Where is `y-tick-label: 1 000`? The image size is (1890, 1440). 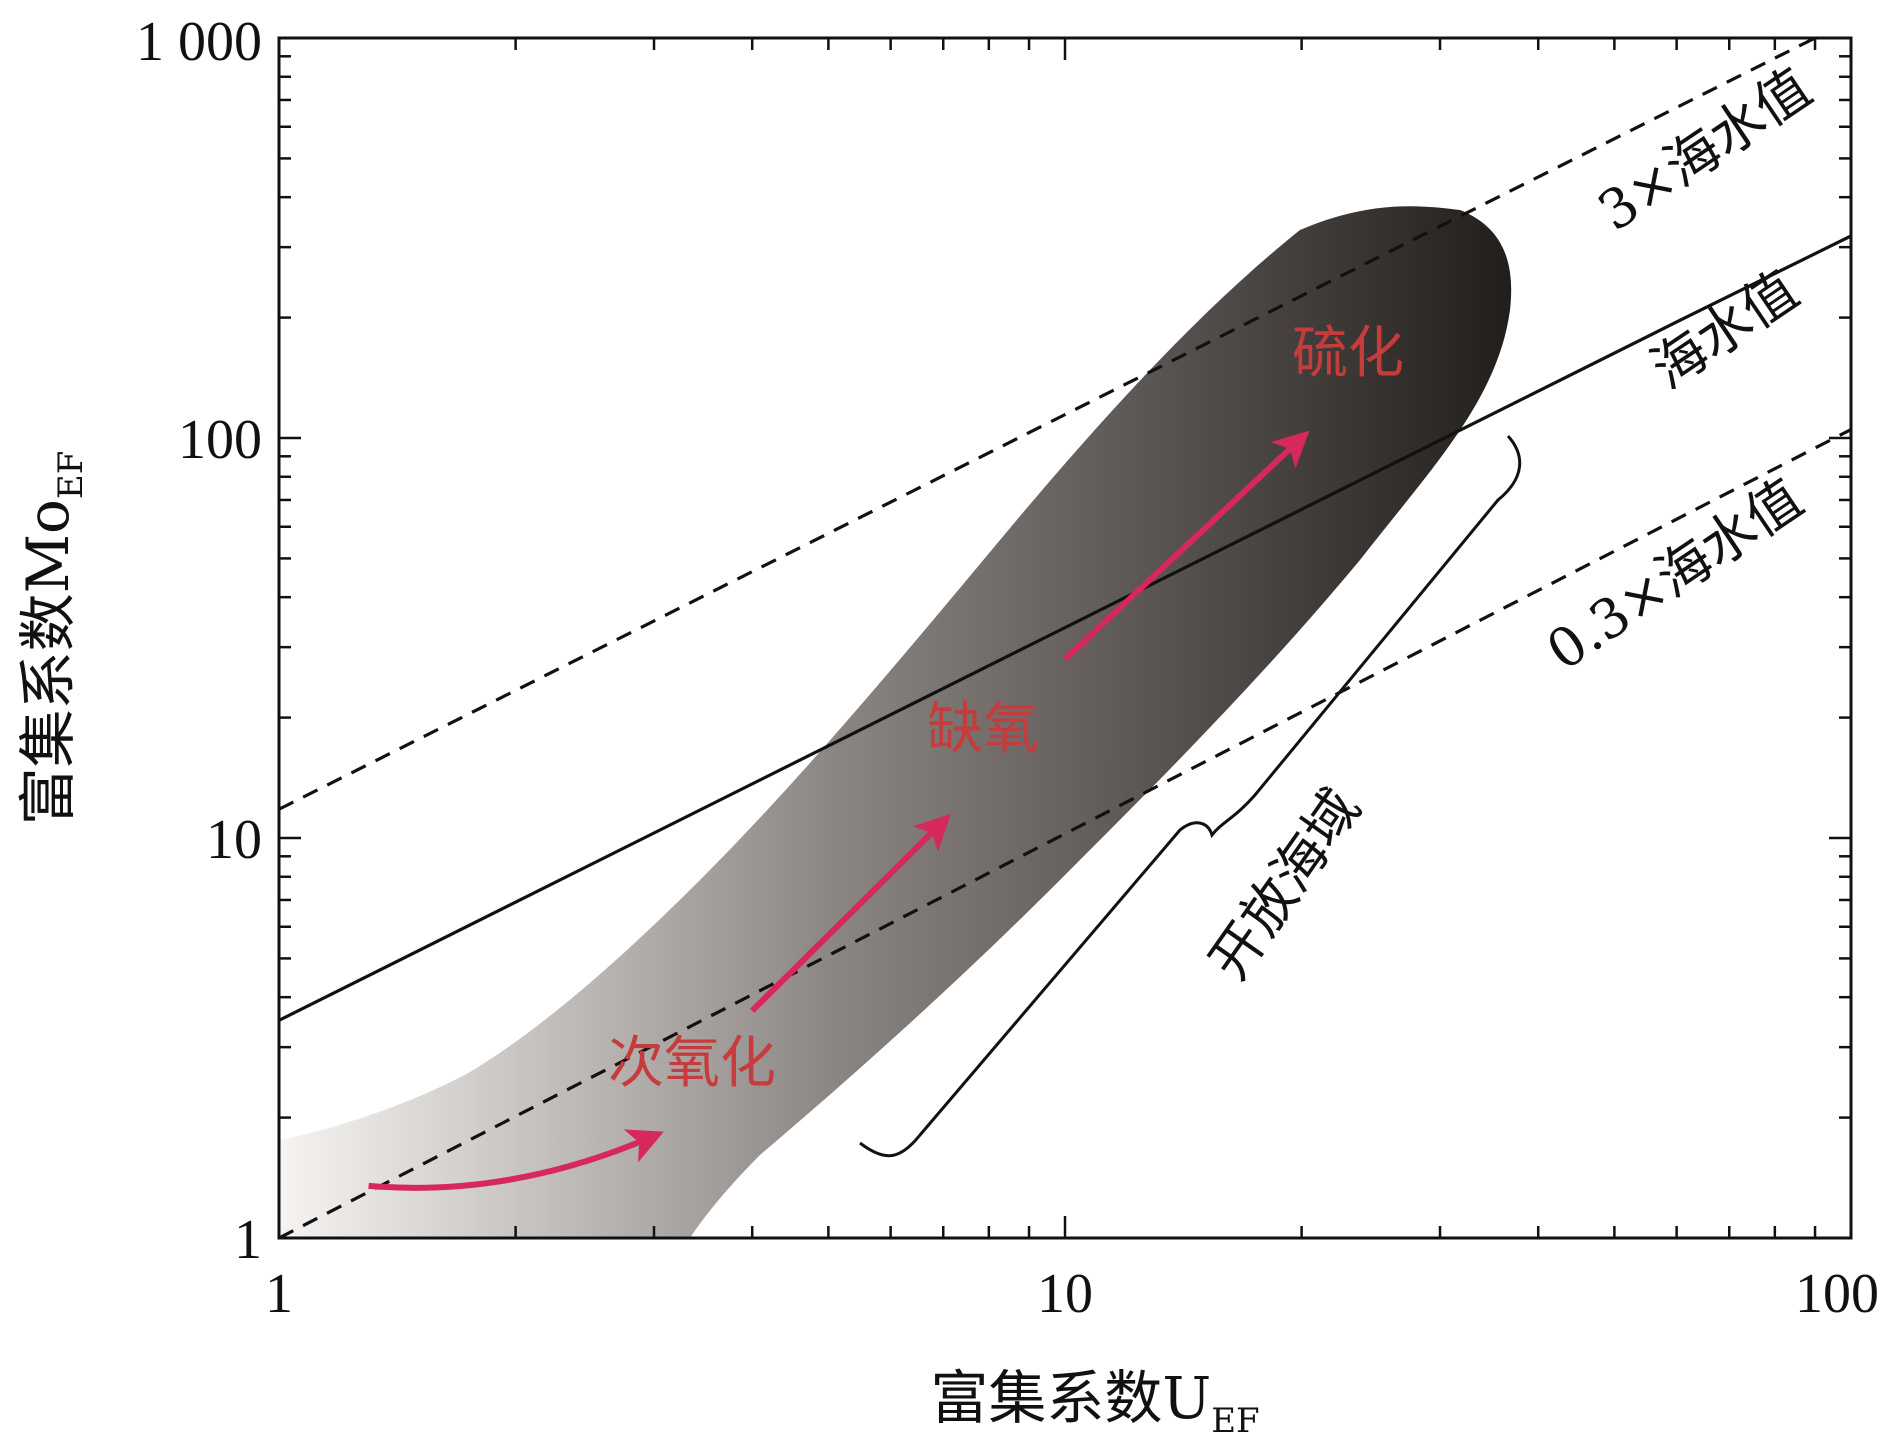
y-tick-label: 1 000 is located at coordinates (199, 42).